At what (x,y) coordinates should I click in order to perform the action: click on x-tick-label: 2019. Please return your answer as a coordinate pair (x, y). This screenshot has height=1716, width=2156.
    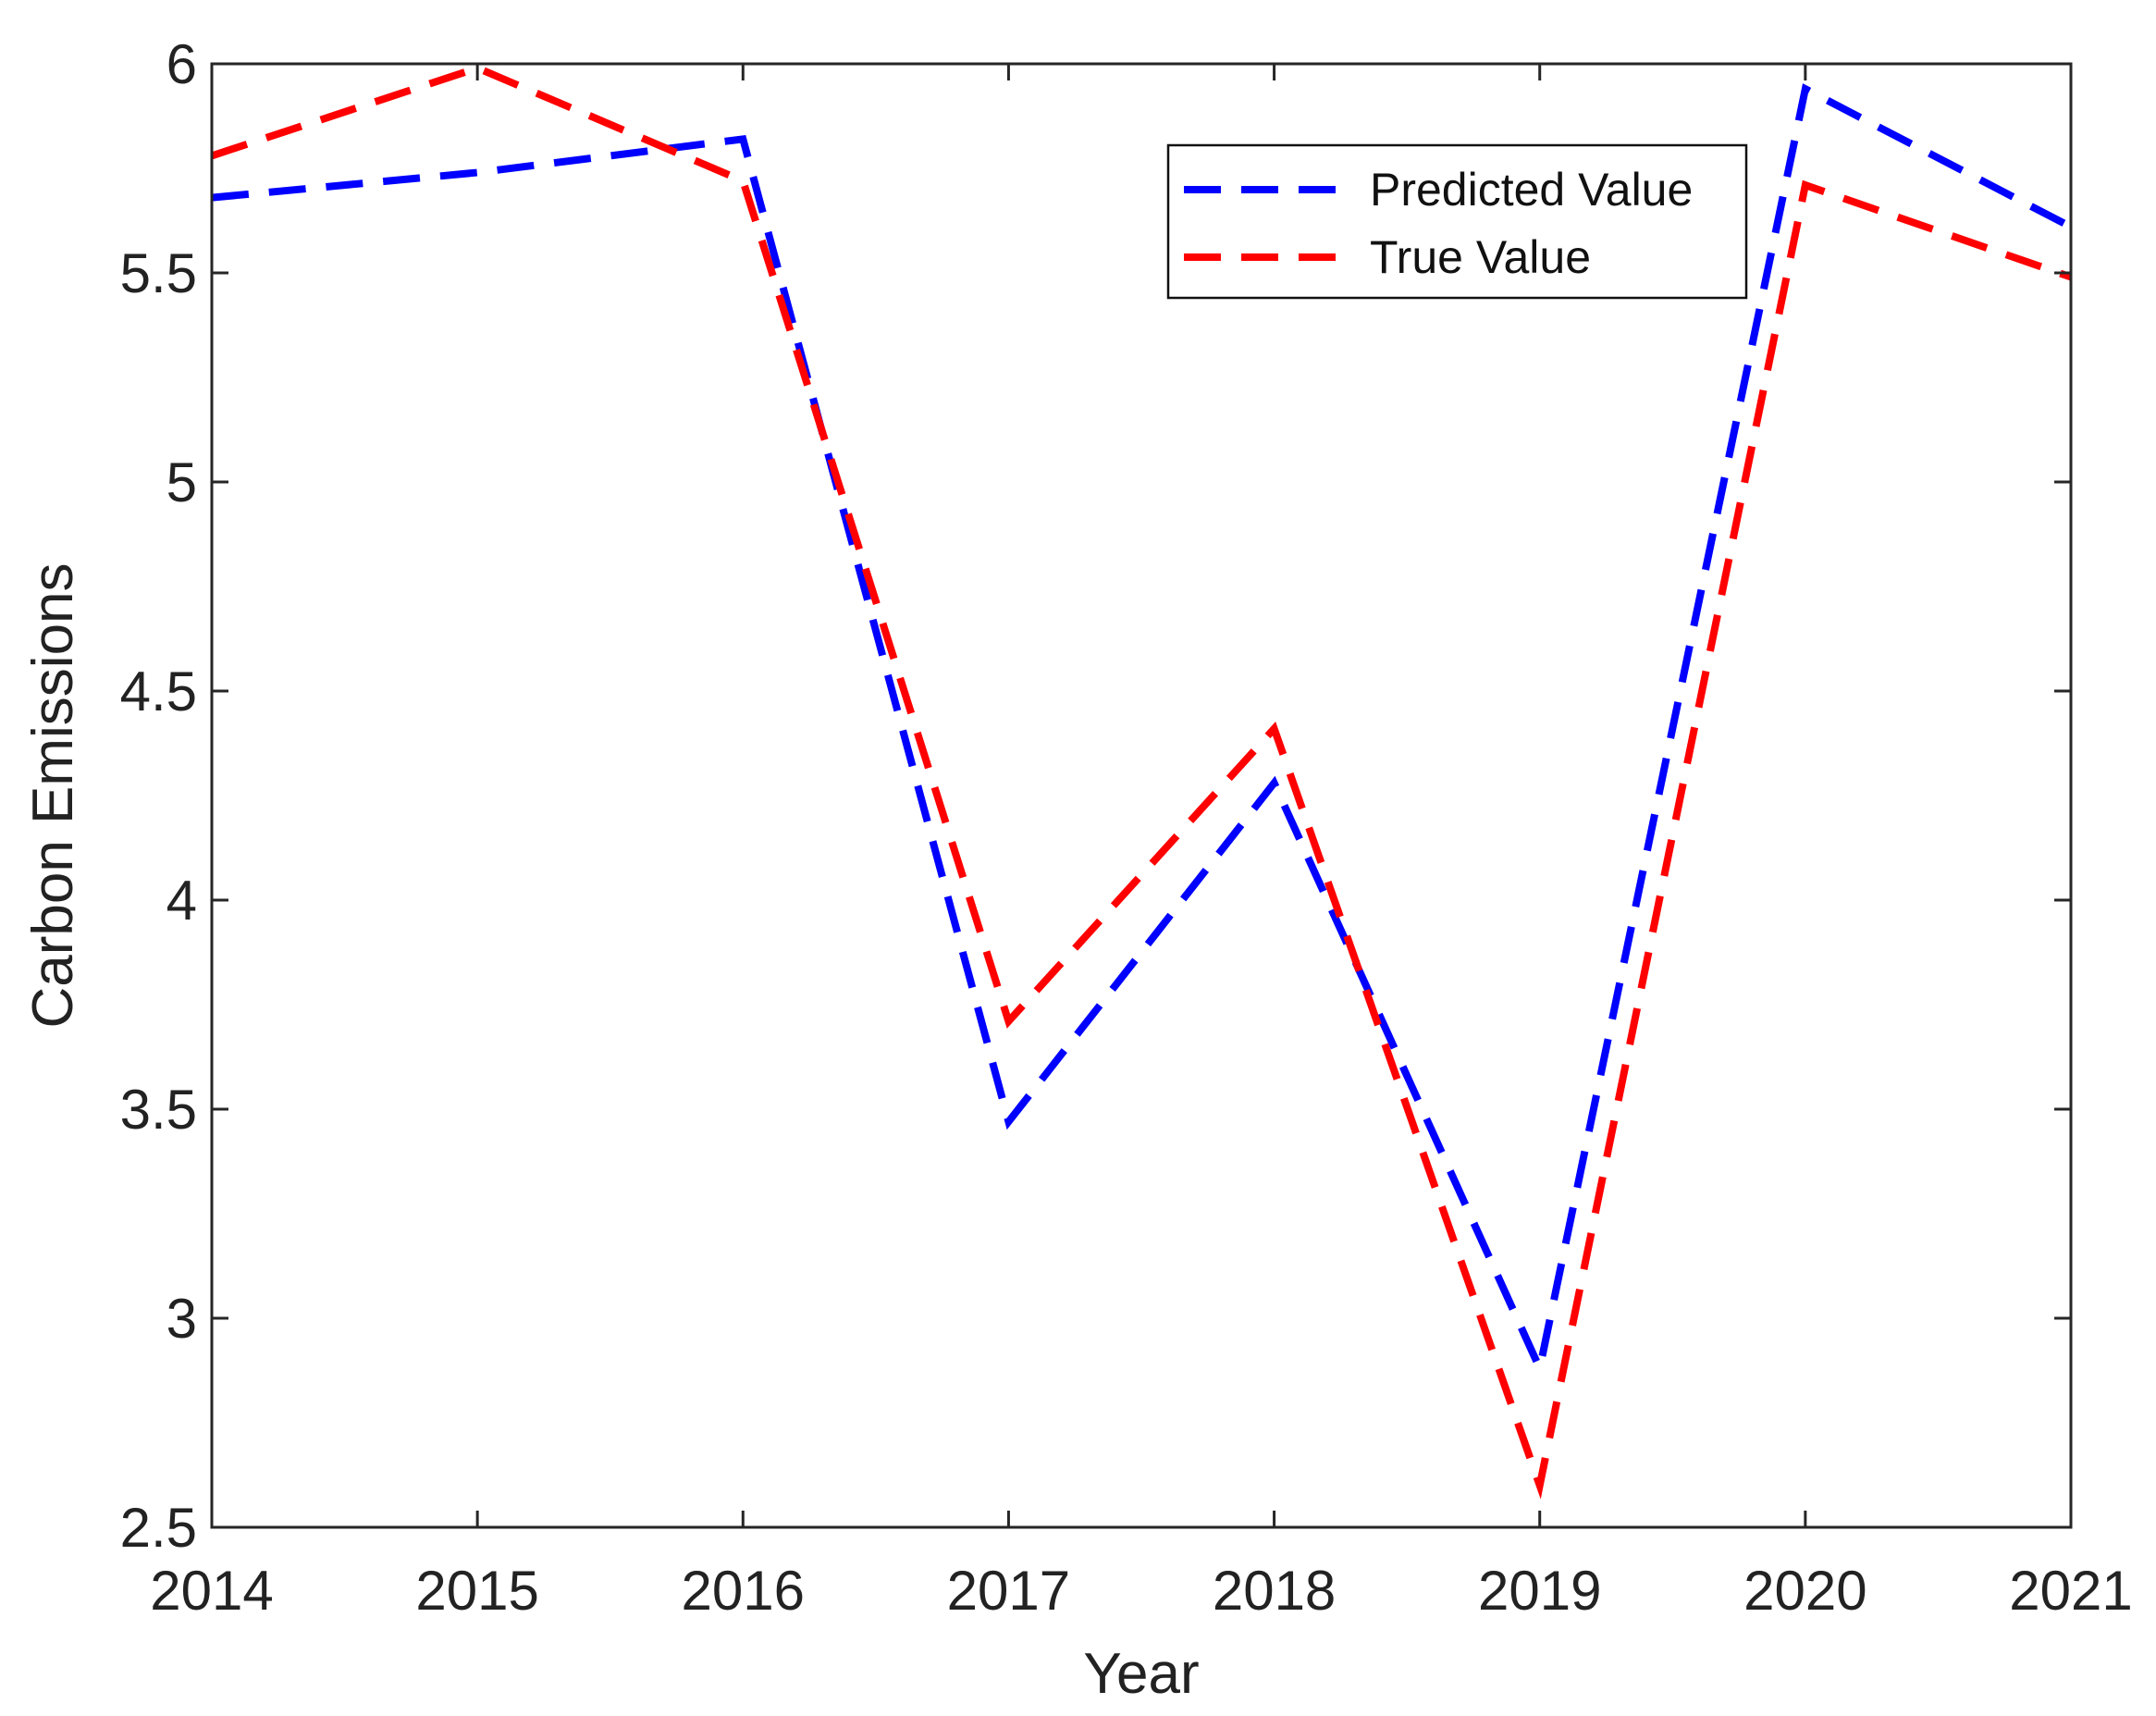
    Looking at the image, I should click on (1539, 1591).